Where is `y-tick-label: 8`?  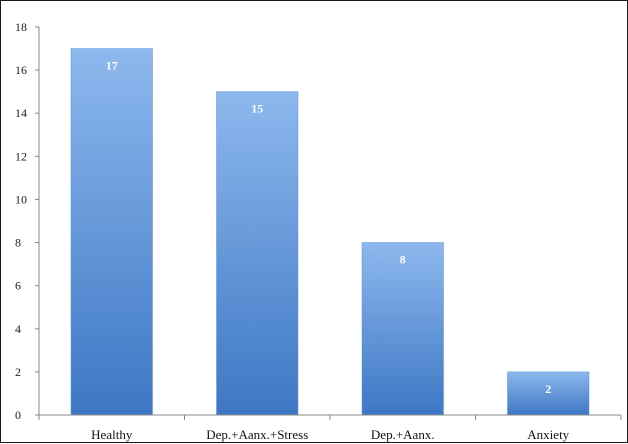
y-tick-label: 8 is located at coordinates (18, 243).